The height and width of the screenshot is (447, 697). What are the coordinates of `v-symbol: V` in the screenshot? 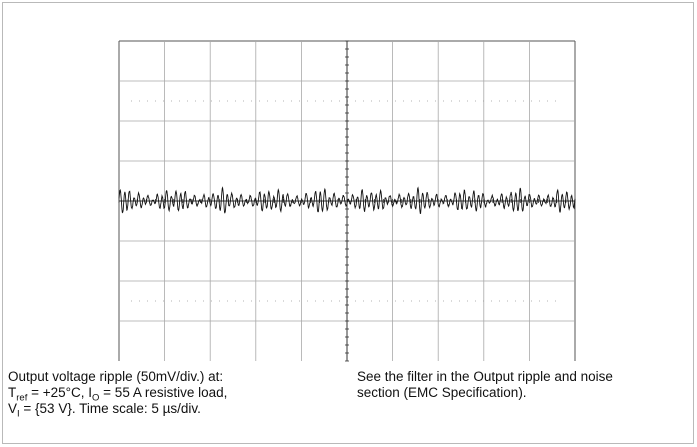 It's located at (13, 408).